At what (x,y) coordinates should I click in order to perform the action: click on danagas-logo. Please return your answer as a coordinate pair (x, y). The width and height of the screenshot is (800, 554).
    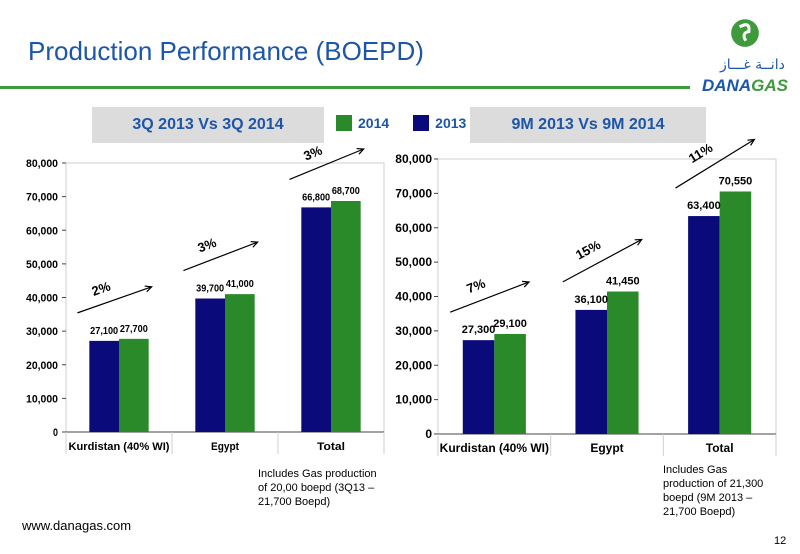
    Looking at the image, I should click on (745, 33).